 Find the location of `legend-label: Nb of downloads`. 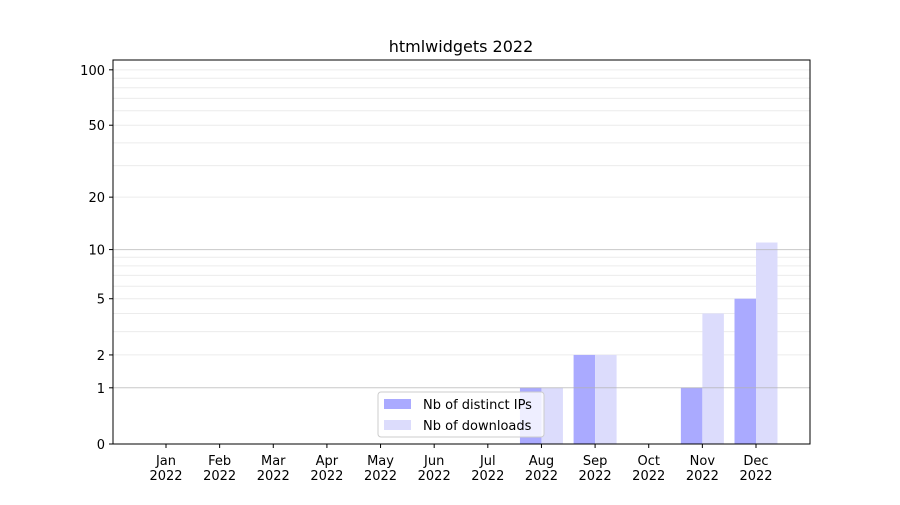

legend-label: Nb of downloads is located at coordinates (477, 426).